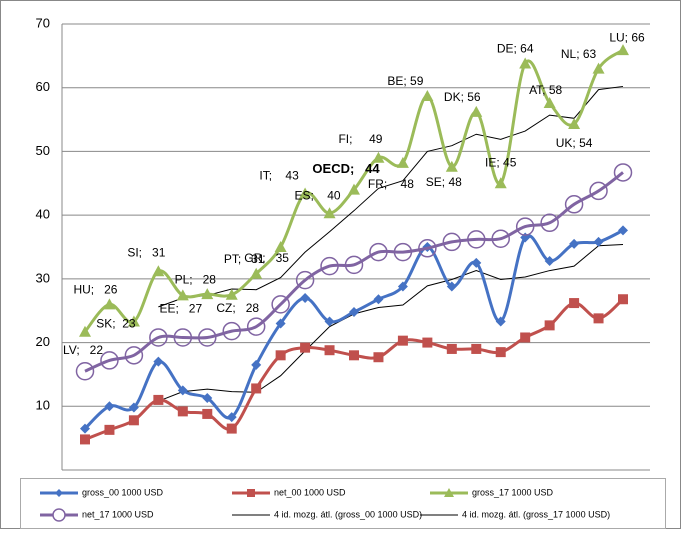 The image size is (681, 534). What do you see at coordinates (43, 150) in the screenshot?
I see `y-tick-label: 50` at bounding box center [43, 150].